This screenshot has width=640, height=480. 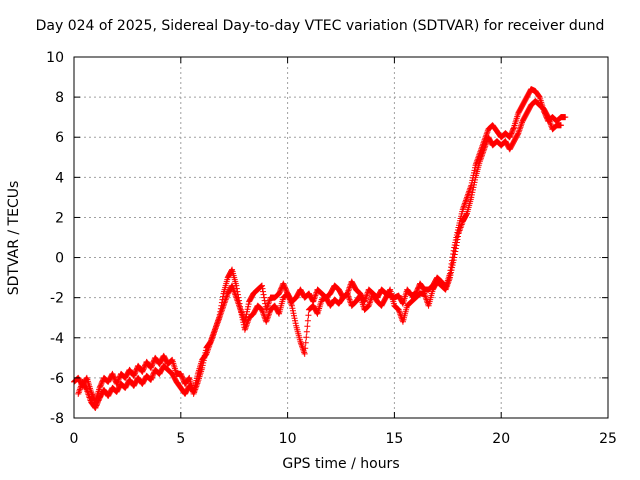 I want to click on y-tick-label: 4, so click(x=59, y=178).